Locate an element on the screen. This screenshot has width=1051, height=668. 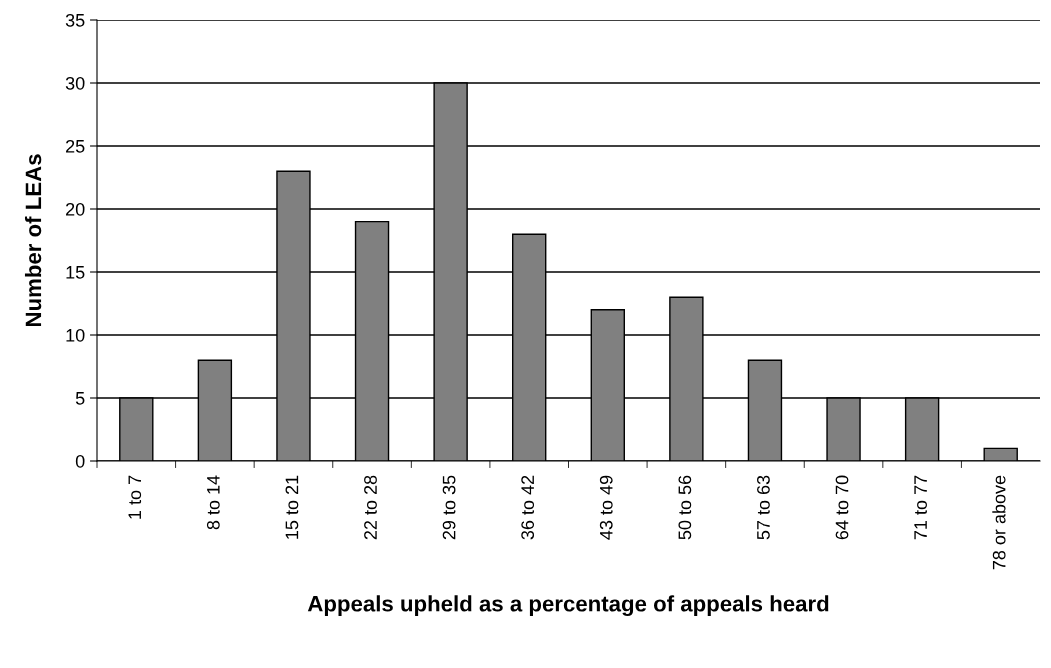
x-tick-label: 22 to 28 is located at coordinates (370, 507).